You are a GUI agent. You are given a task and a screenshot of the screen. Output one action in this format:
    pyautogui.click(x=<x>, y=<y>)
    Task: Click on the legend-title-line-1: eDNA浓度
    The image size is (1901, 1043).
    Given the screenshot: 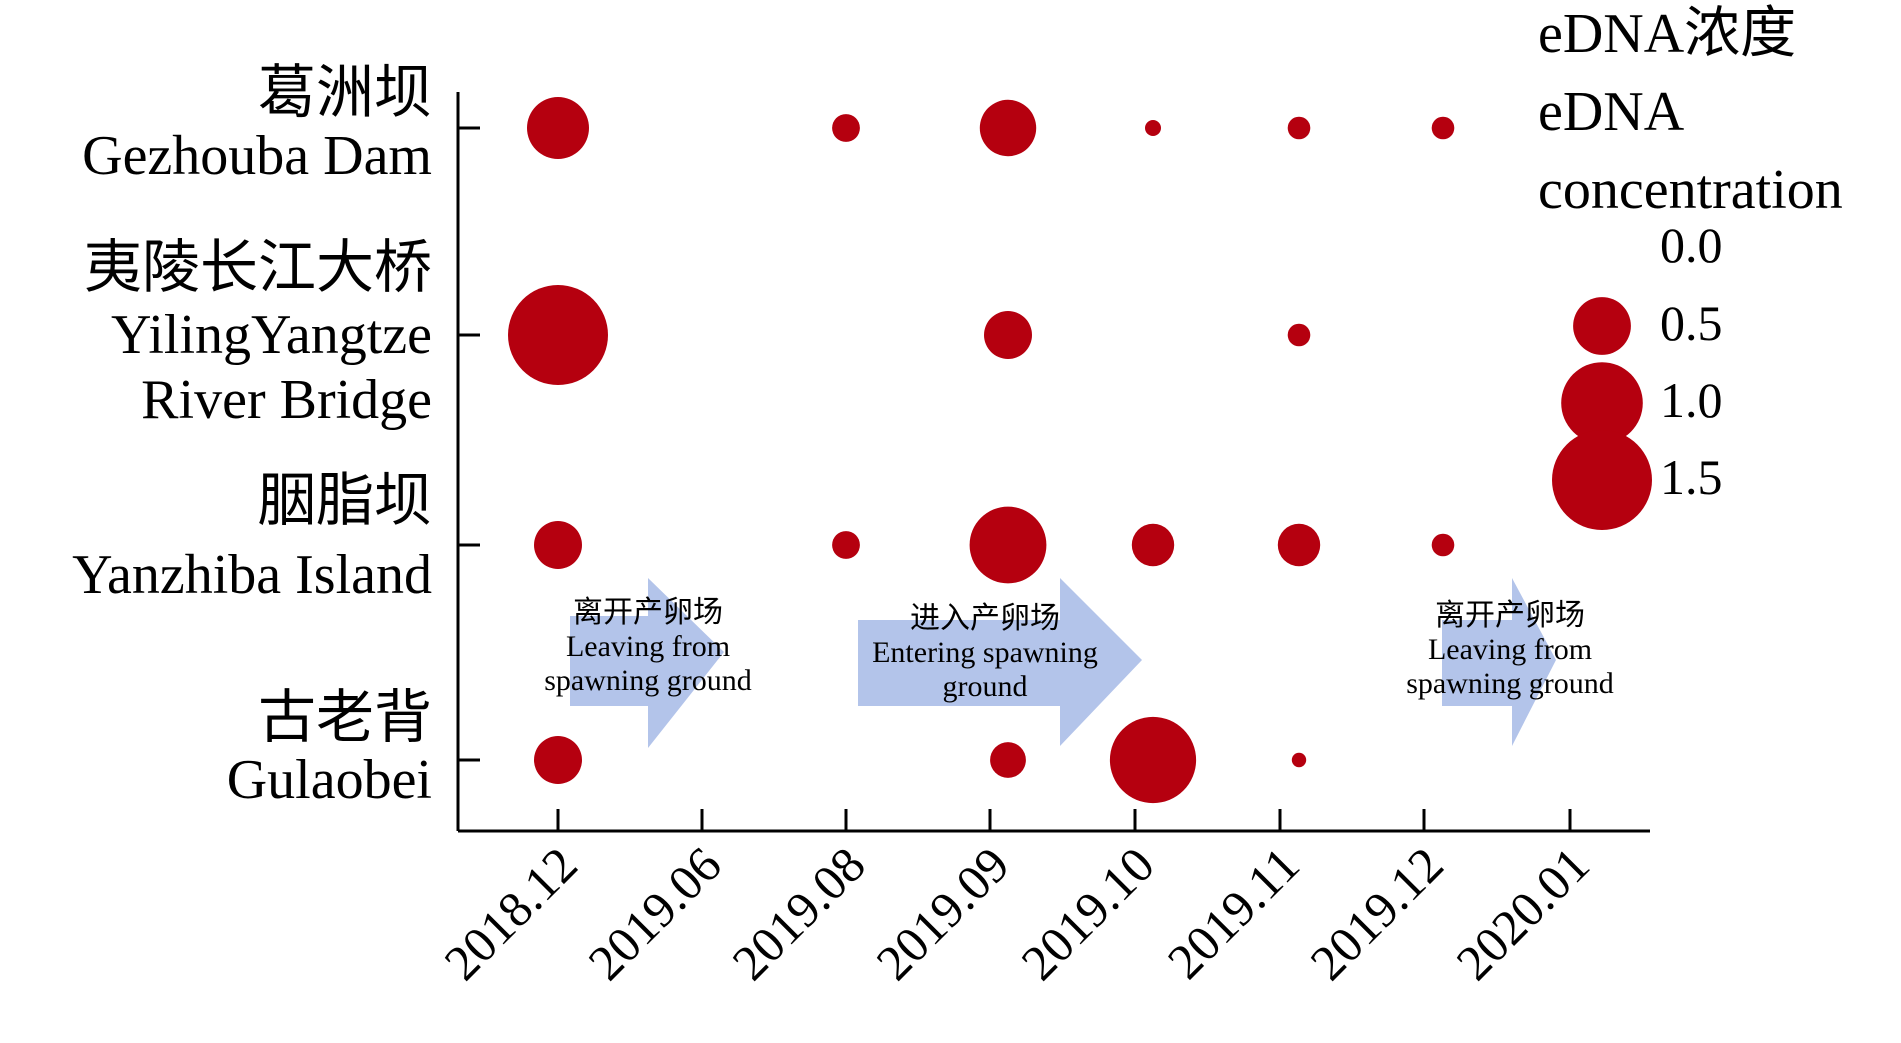 What is the action you would take?
    pyautogui.click(x=1667, y=34)
    